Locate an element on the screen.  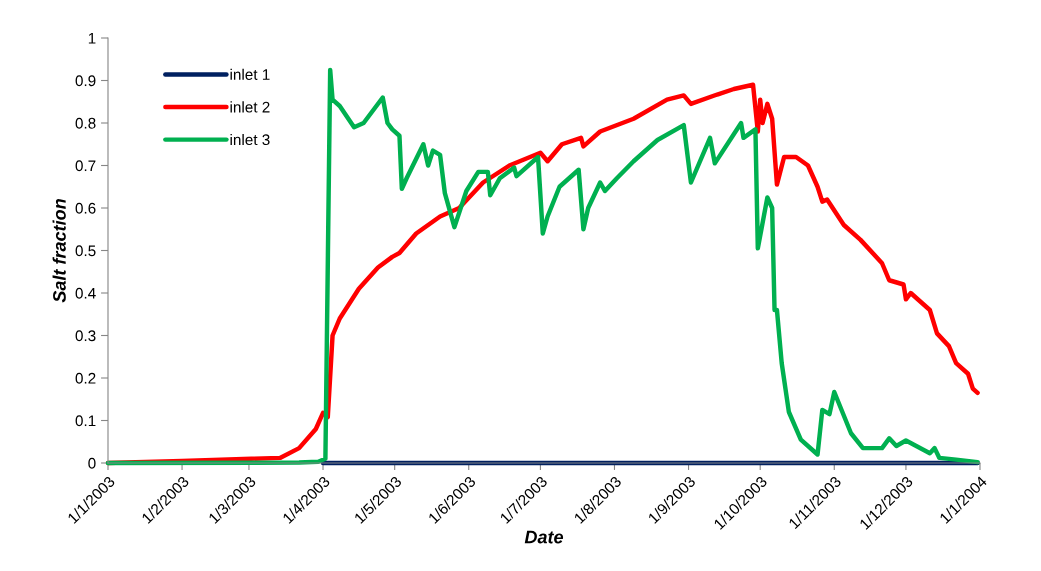
legend-label: inlet 2 is located at coordinates (250, 107).